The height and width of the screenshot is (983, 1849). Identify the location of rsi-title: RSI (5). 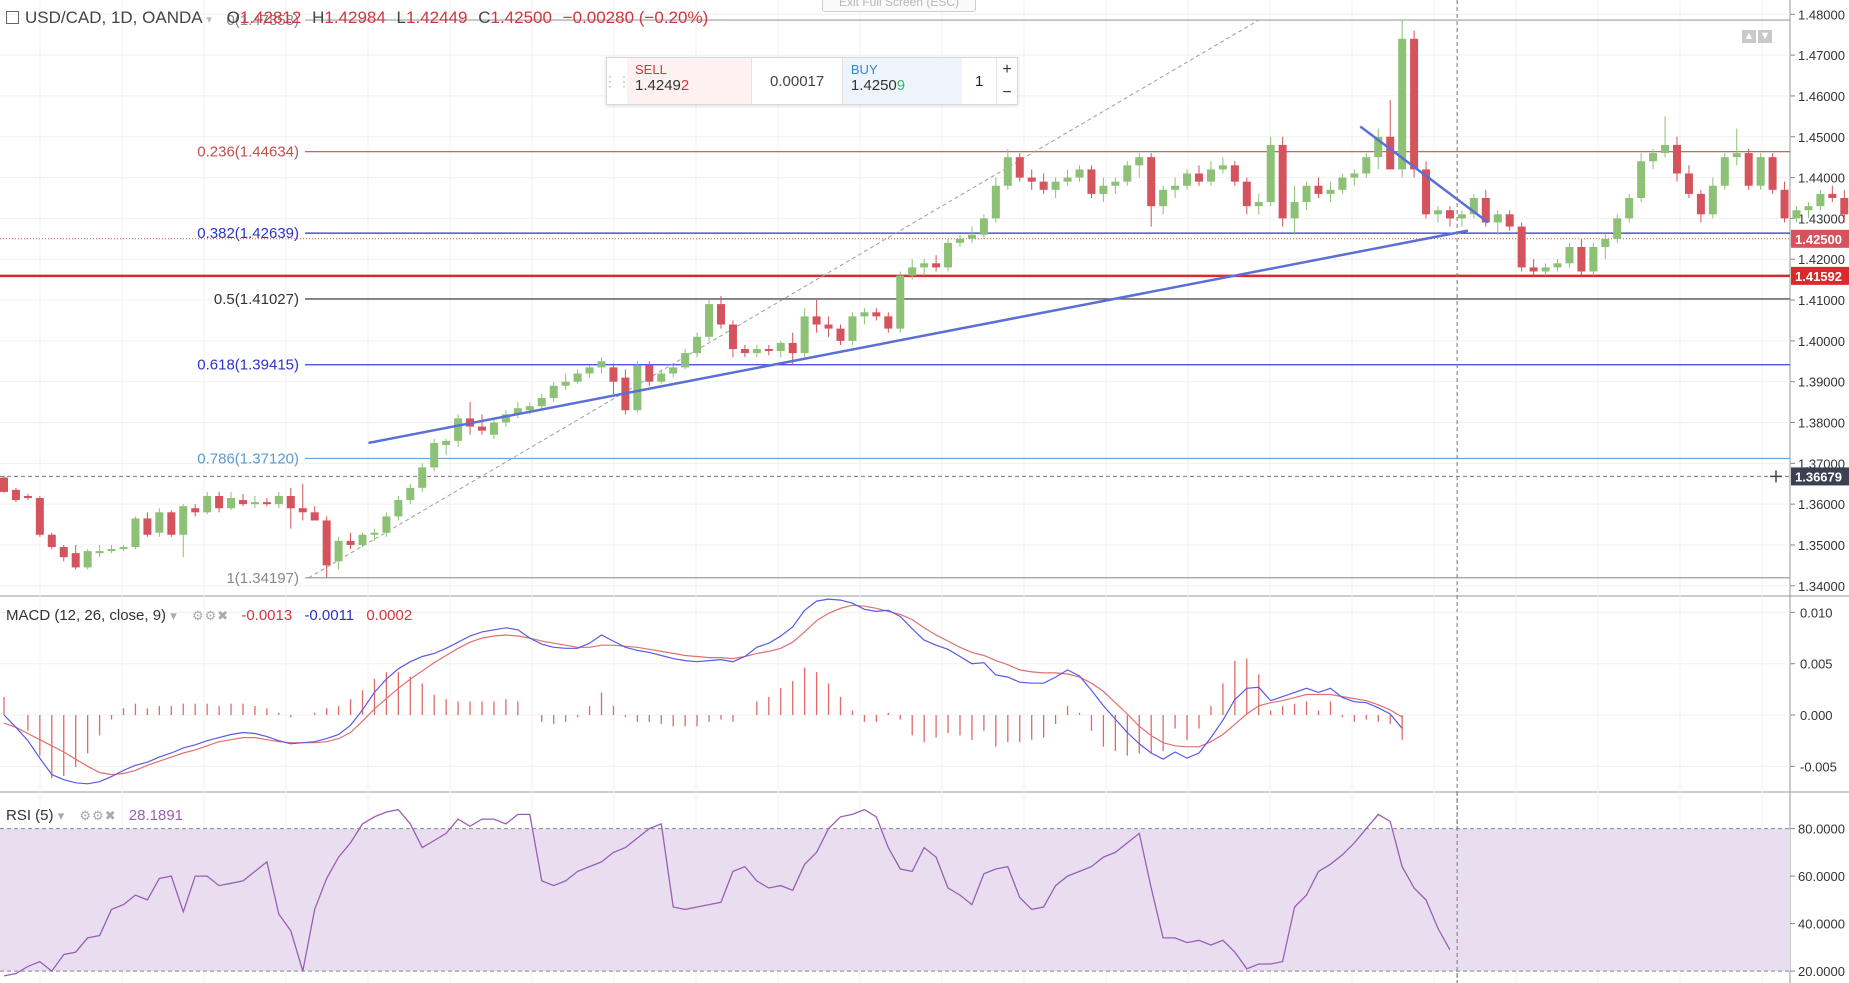
(30, 815).